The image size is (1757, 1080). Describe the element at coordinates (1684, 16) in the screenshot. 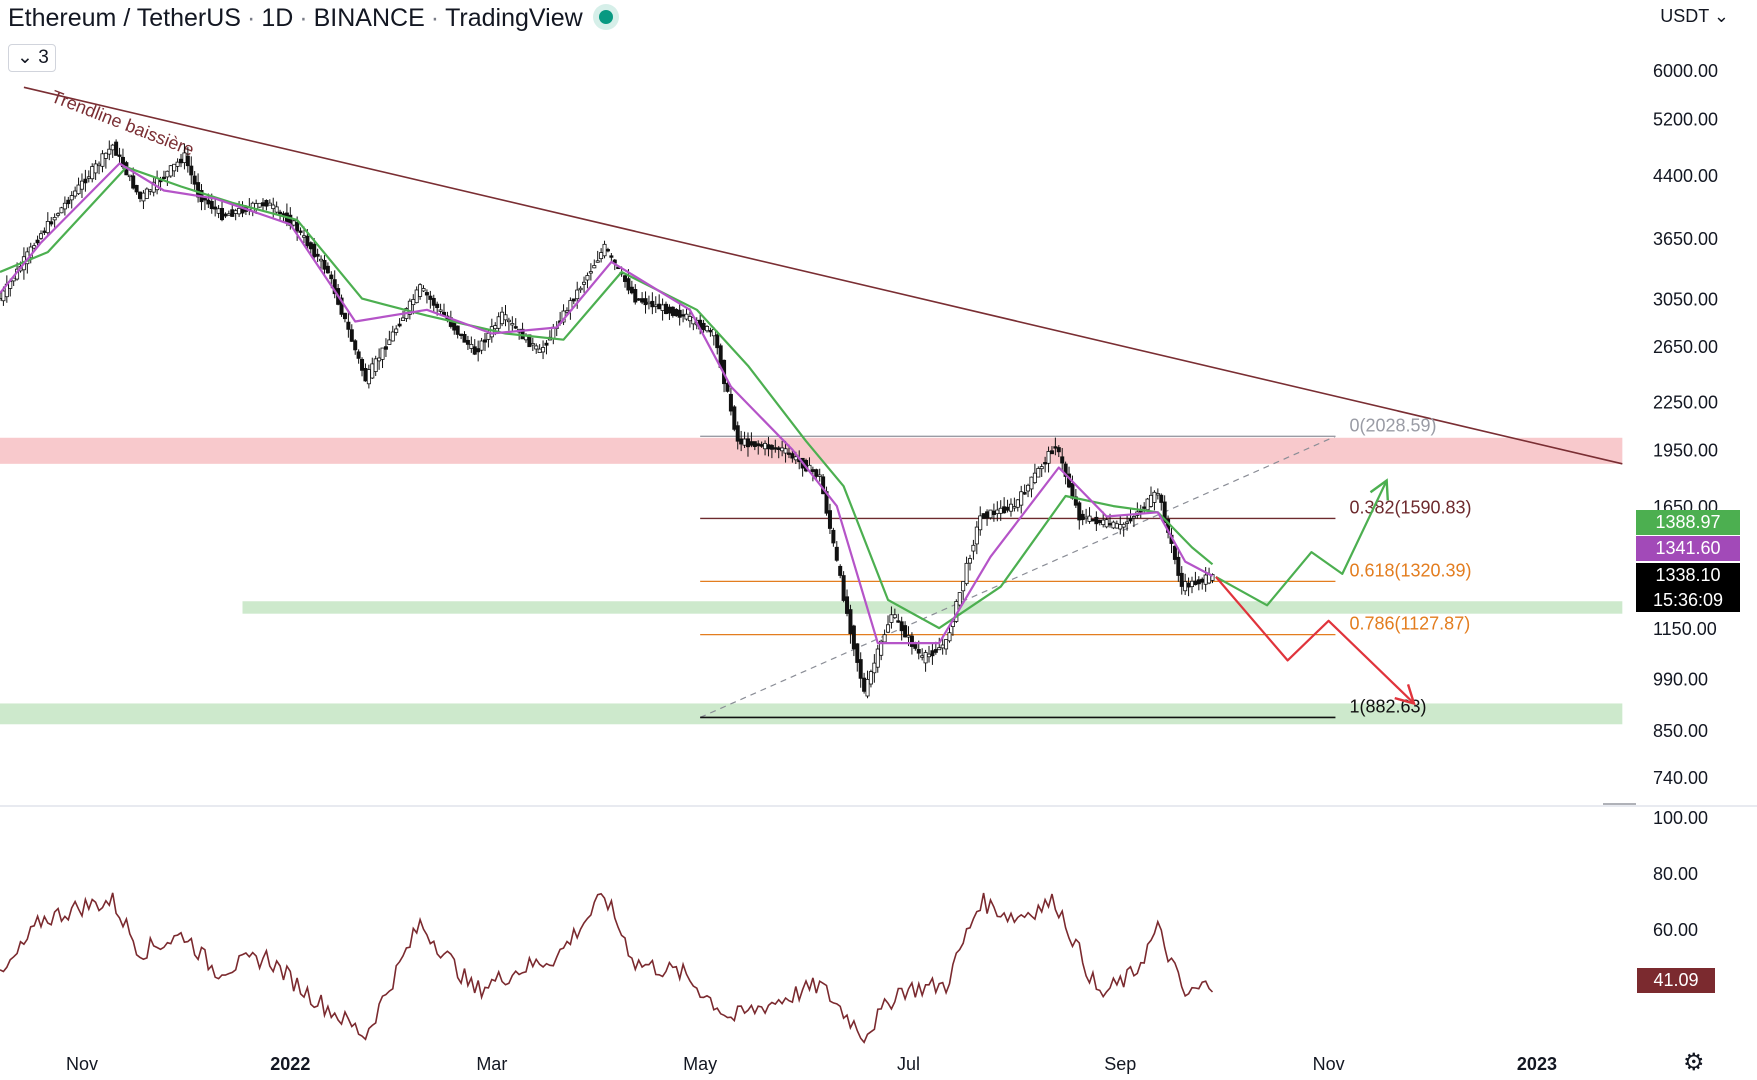

I see `currency-label: USDT` at that location.